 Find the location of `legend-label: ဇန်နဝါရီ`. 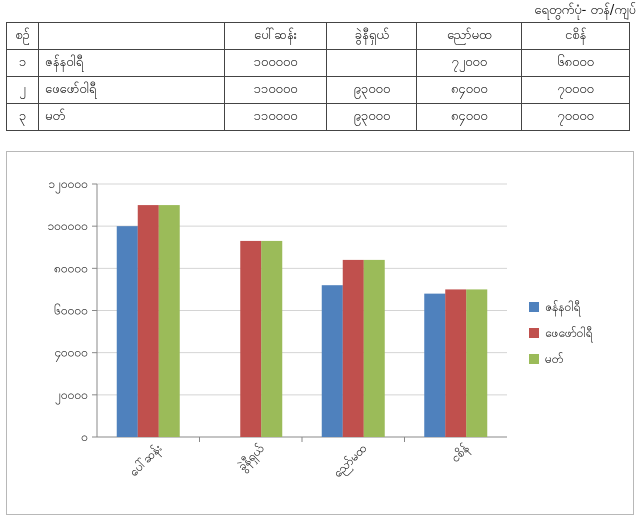

legend-label: ဇန်နဝါရီ is located at coordinates (562, 308).